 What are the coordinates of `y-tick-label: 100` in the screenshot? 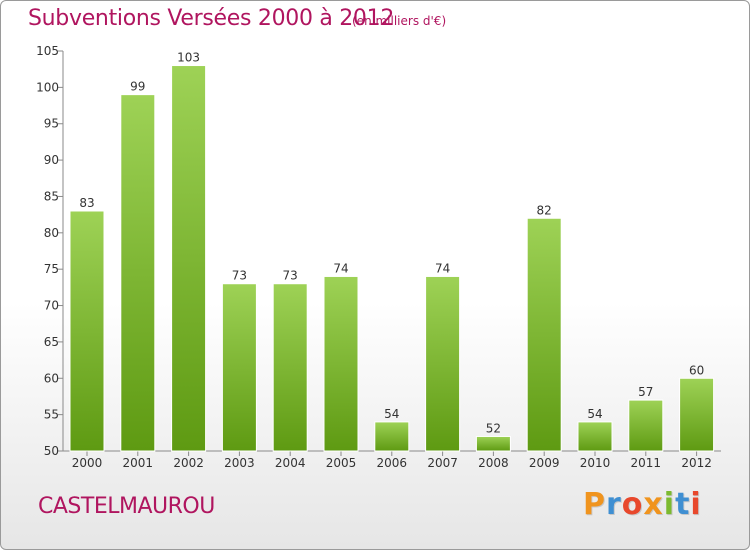 It's located at (47, 87).